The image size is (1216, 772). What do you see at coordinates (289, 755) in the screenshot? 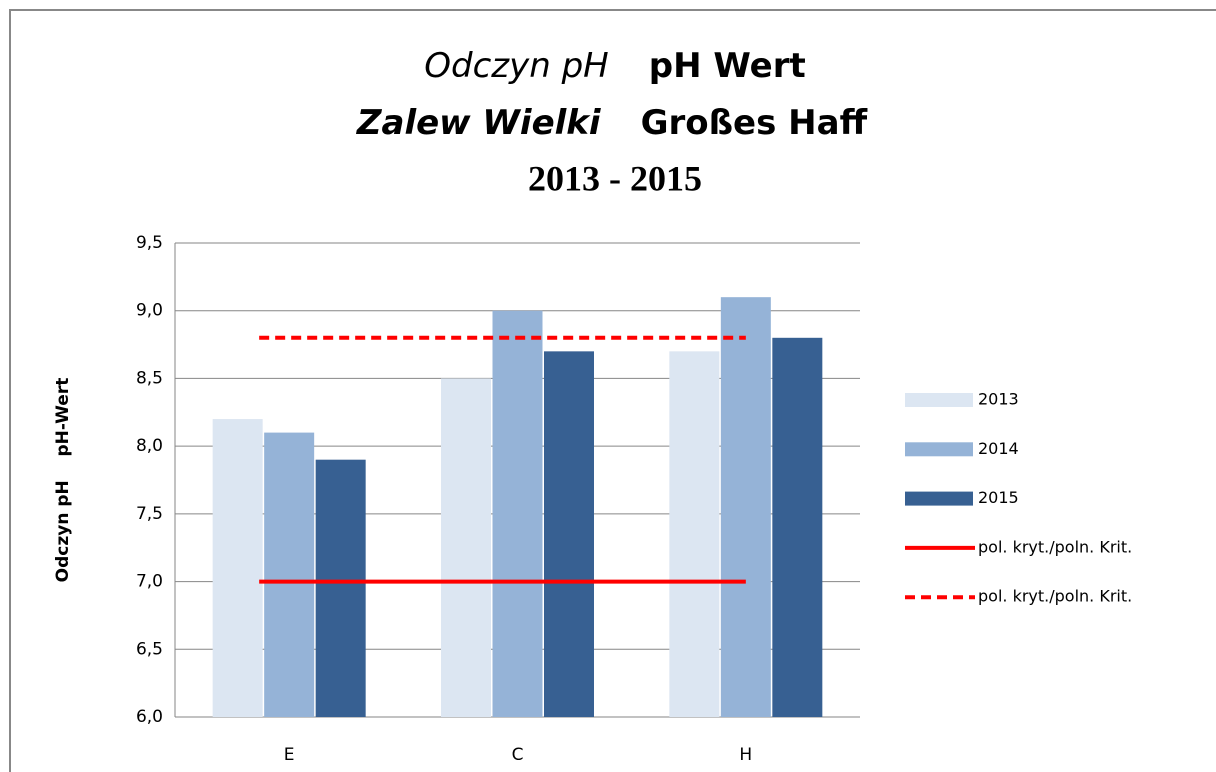
I see `x-tick-label: E` at bounding box center [289, 755].